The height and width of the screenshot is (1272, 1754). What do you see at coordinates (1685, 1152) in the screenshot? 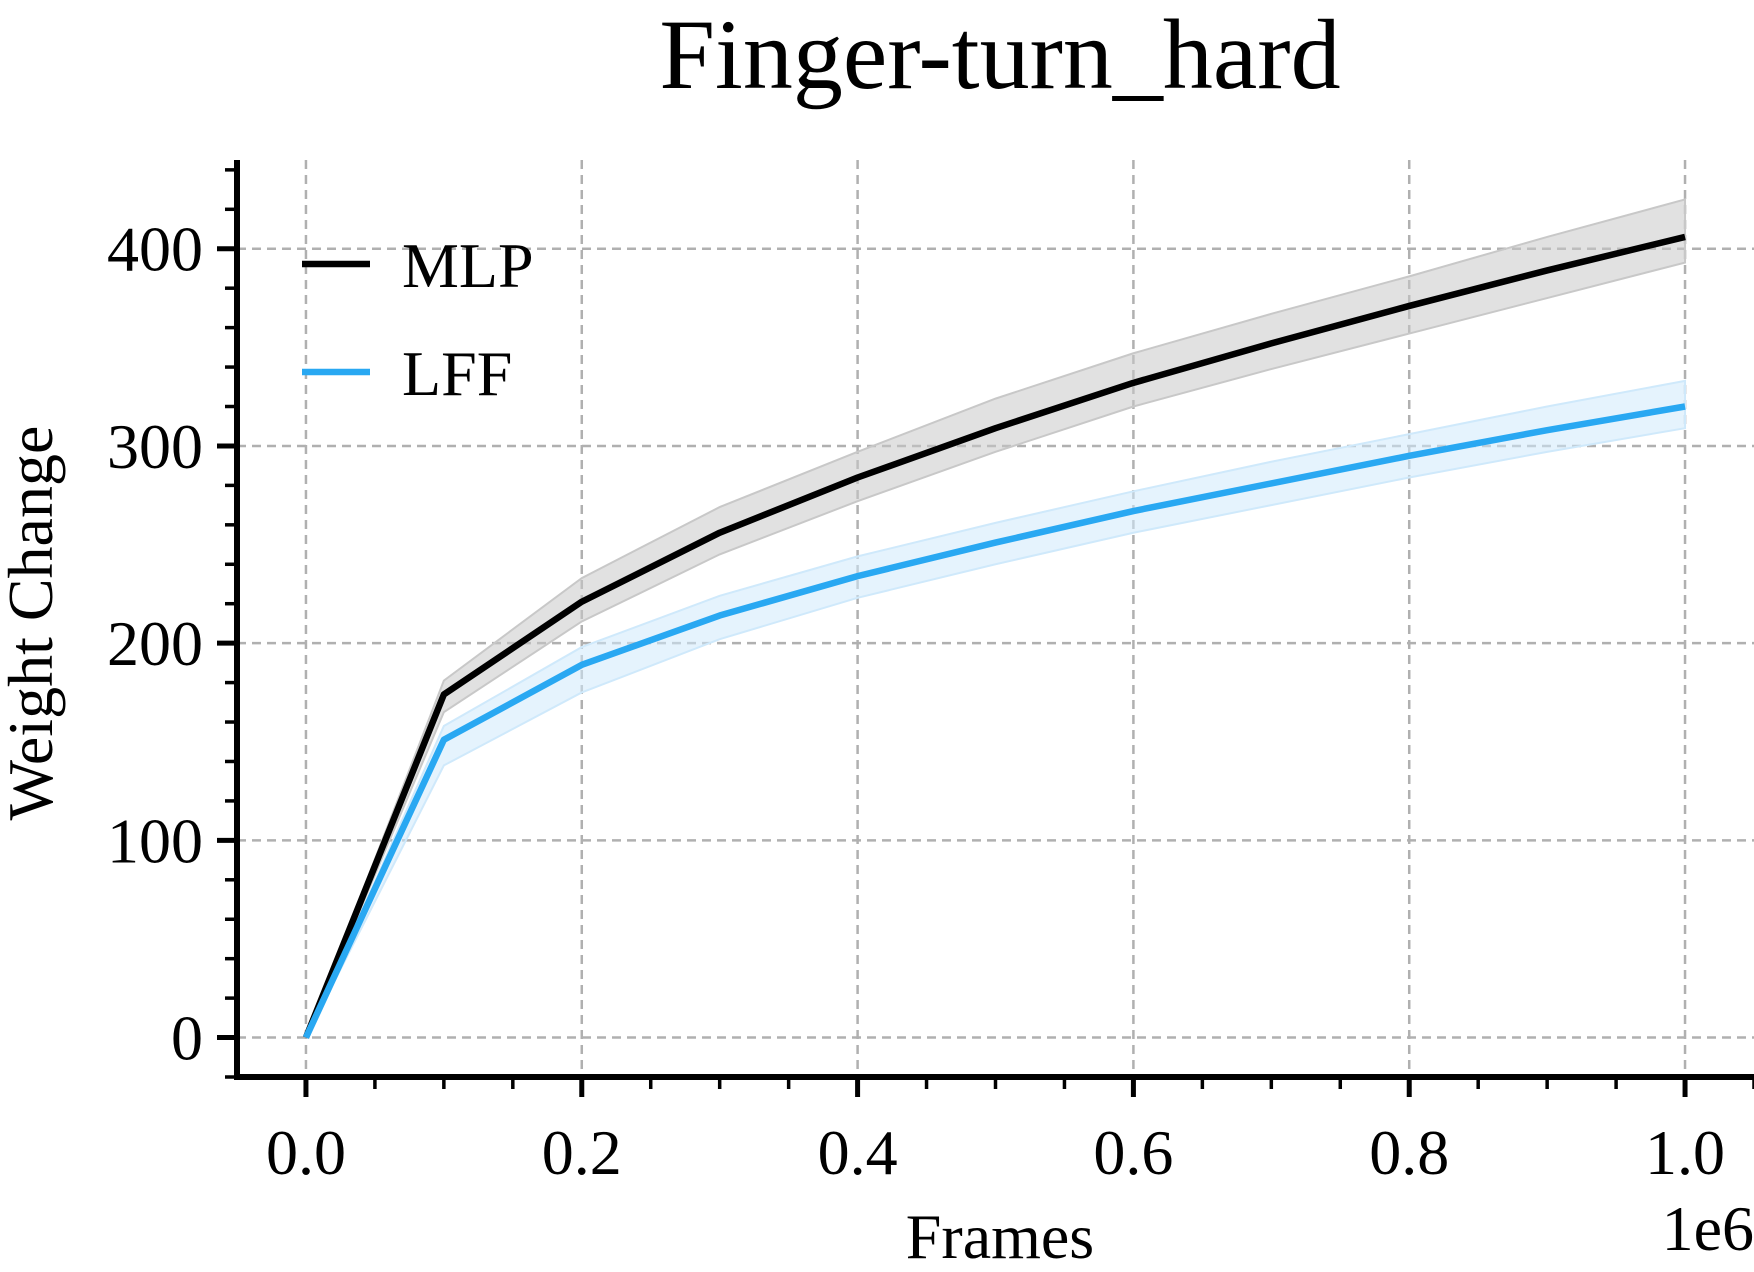
I see `x-tick-label: 1.0` at bounding box center [1685, 1152].